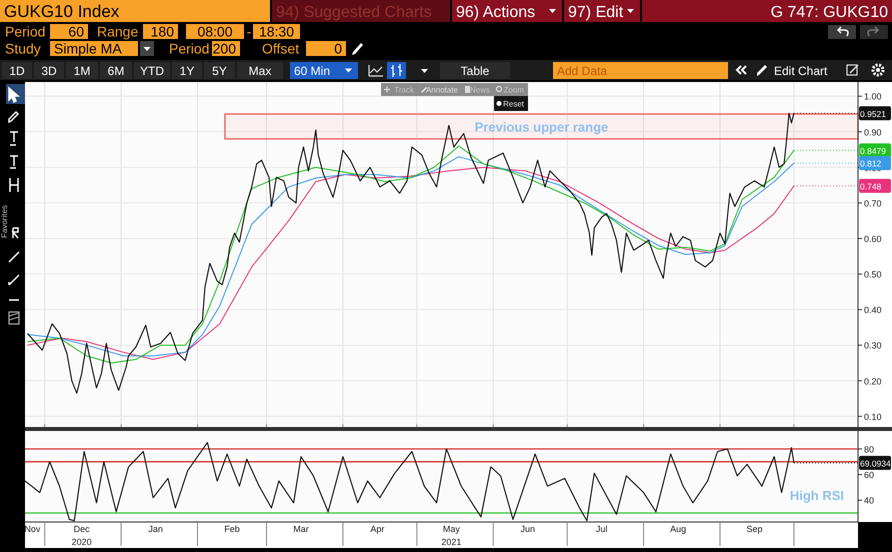 The height and width of the screenshot is (552, 892). I want to click on x-tick-label: Jun, so click(528, 529).